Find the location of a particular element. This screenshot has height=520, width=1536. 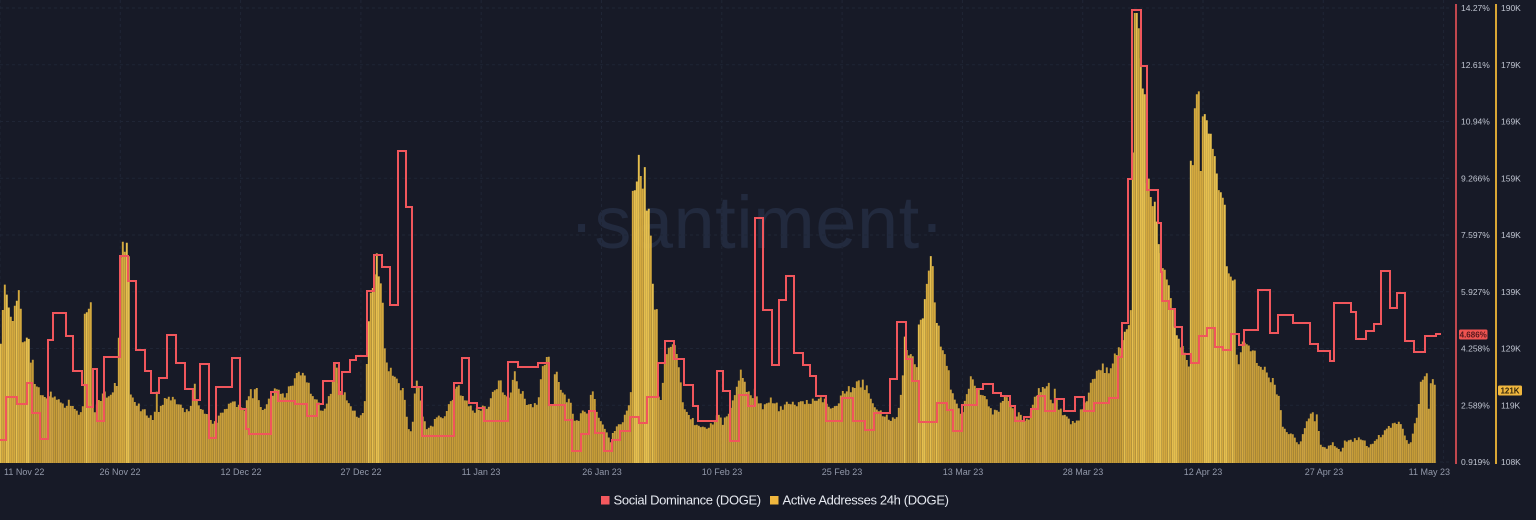

svg-text: 4.258% is located at coordinates (1475, 349).